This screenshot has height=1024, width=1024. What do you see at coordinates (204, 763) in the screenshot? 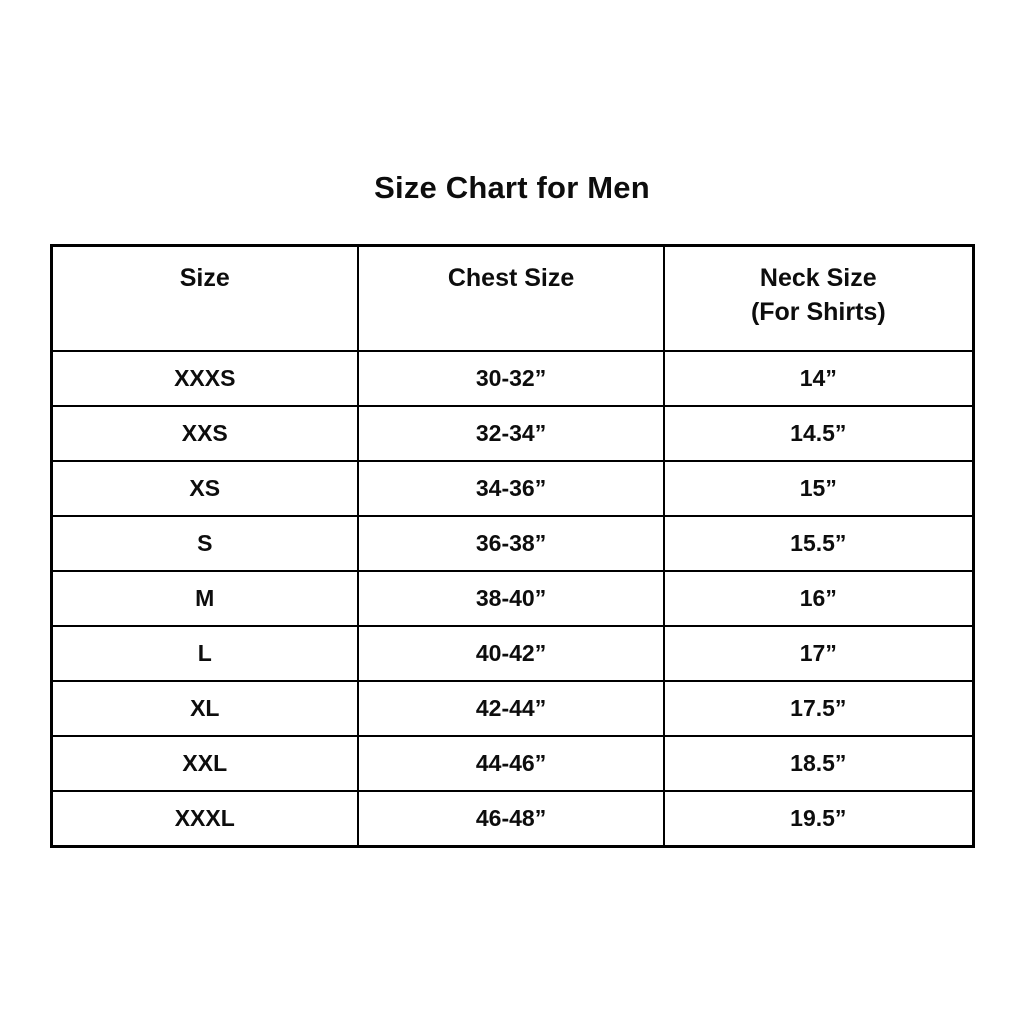
I see `cell-size: XXL` at bounding box center [204, 763].